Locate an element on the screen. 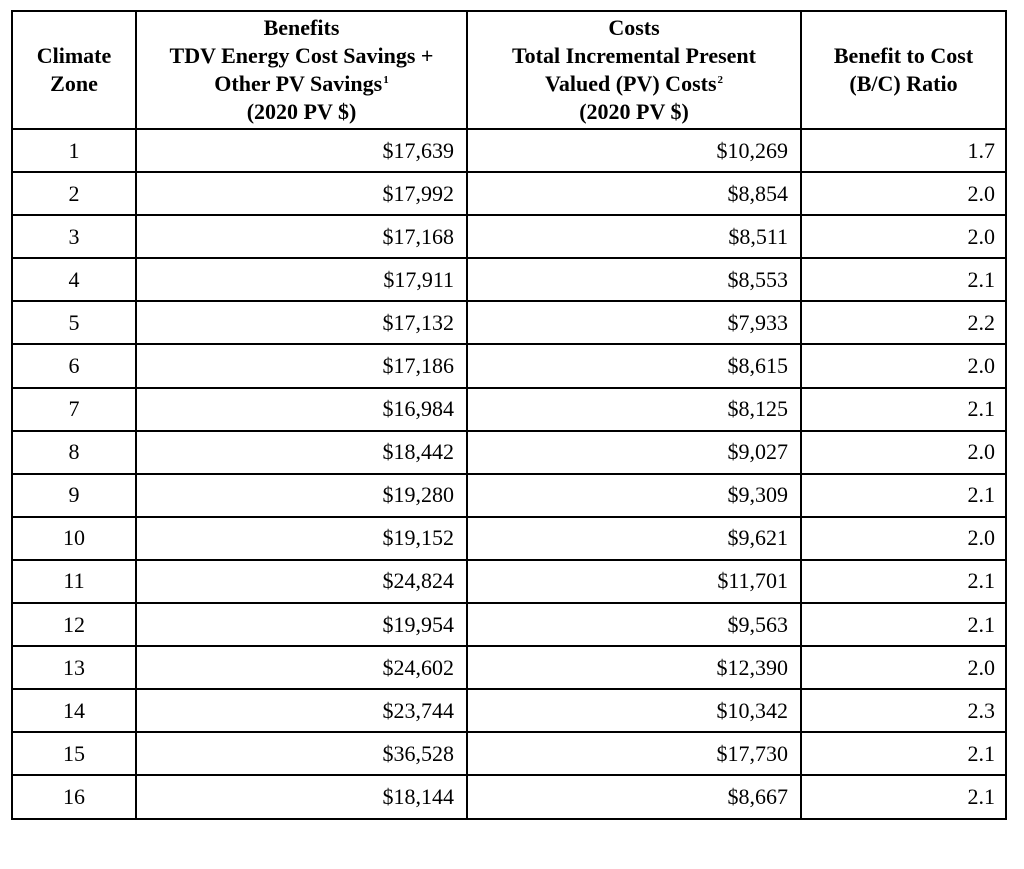  cell-climate-zone: 2 is located at coordinates (74, 194).